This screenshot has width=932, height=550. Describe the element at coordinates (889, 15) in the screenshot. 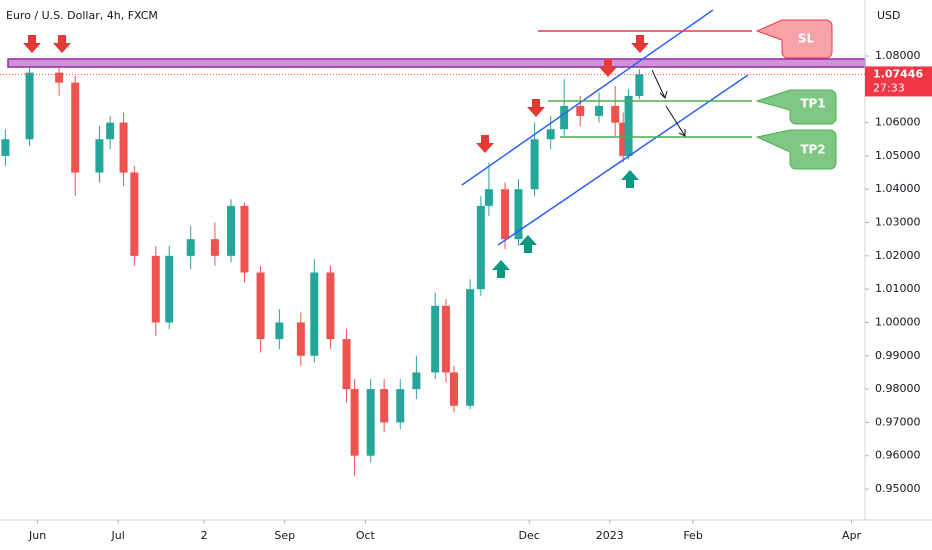

I see `currency-label: USD` at that location.